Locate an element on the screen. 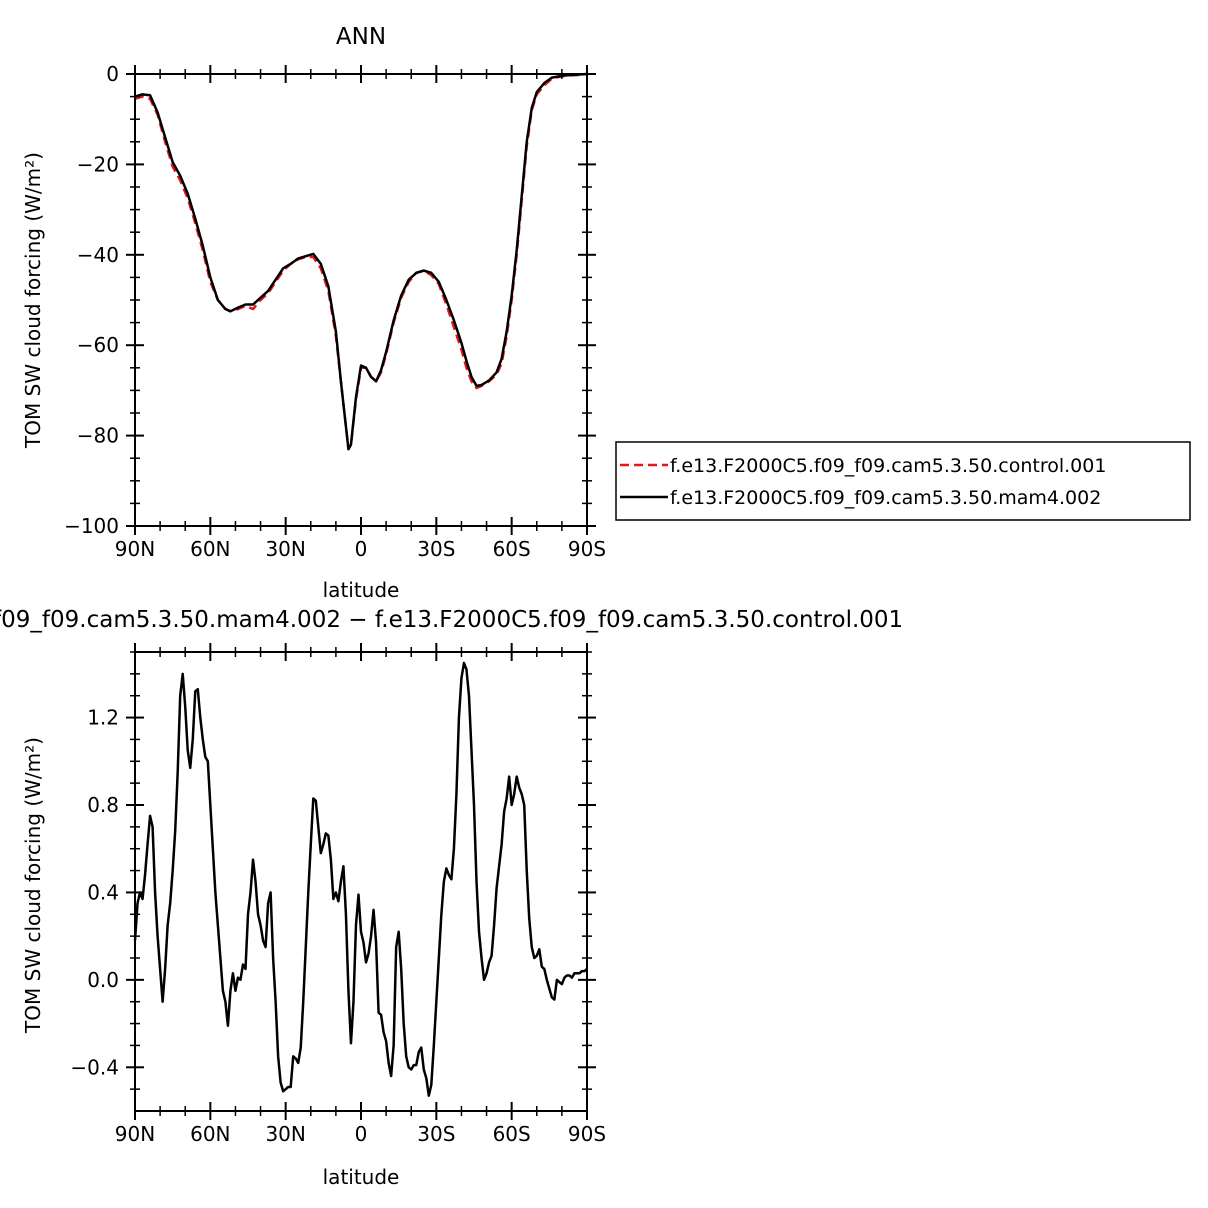  bottom-x-tick-label: 60N is located at coordinates (210, 1134).